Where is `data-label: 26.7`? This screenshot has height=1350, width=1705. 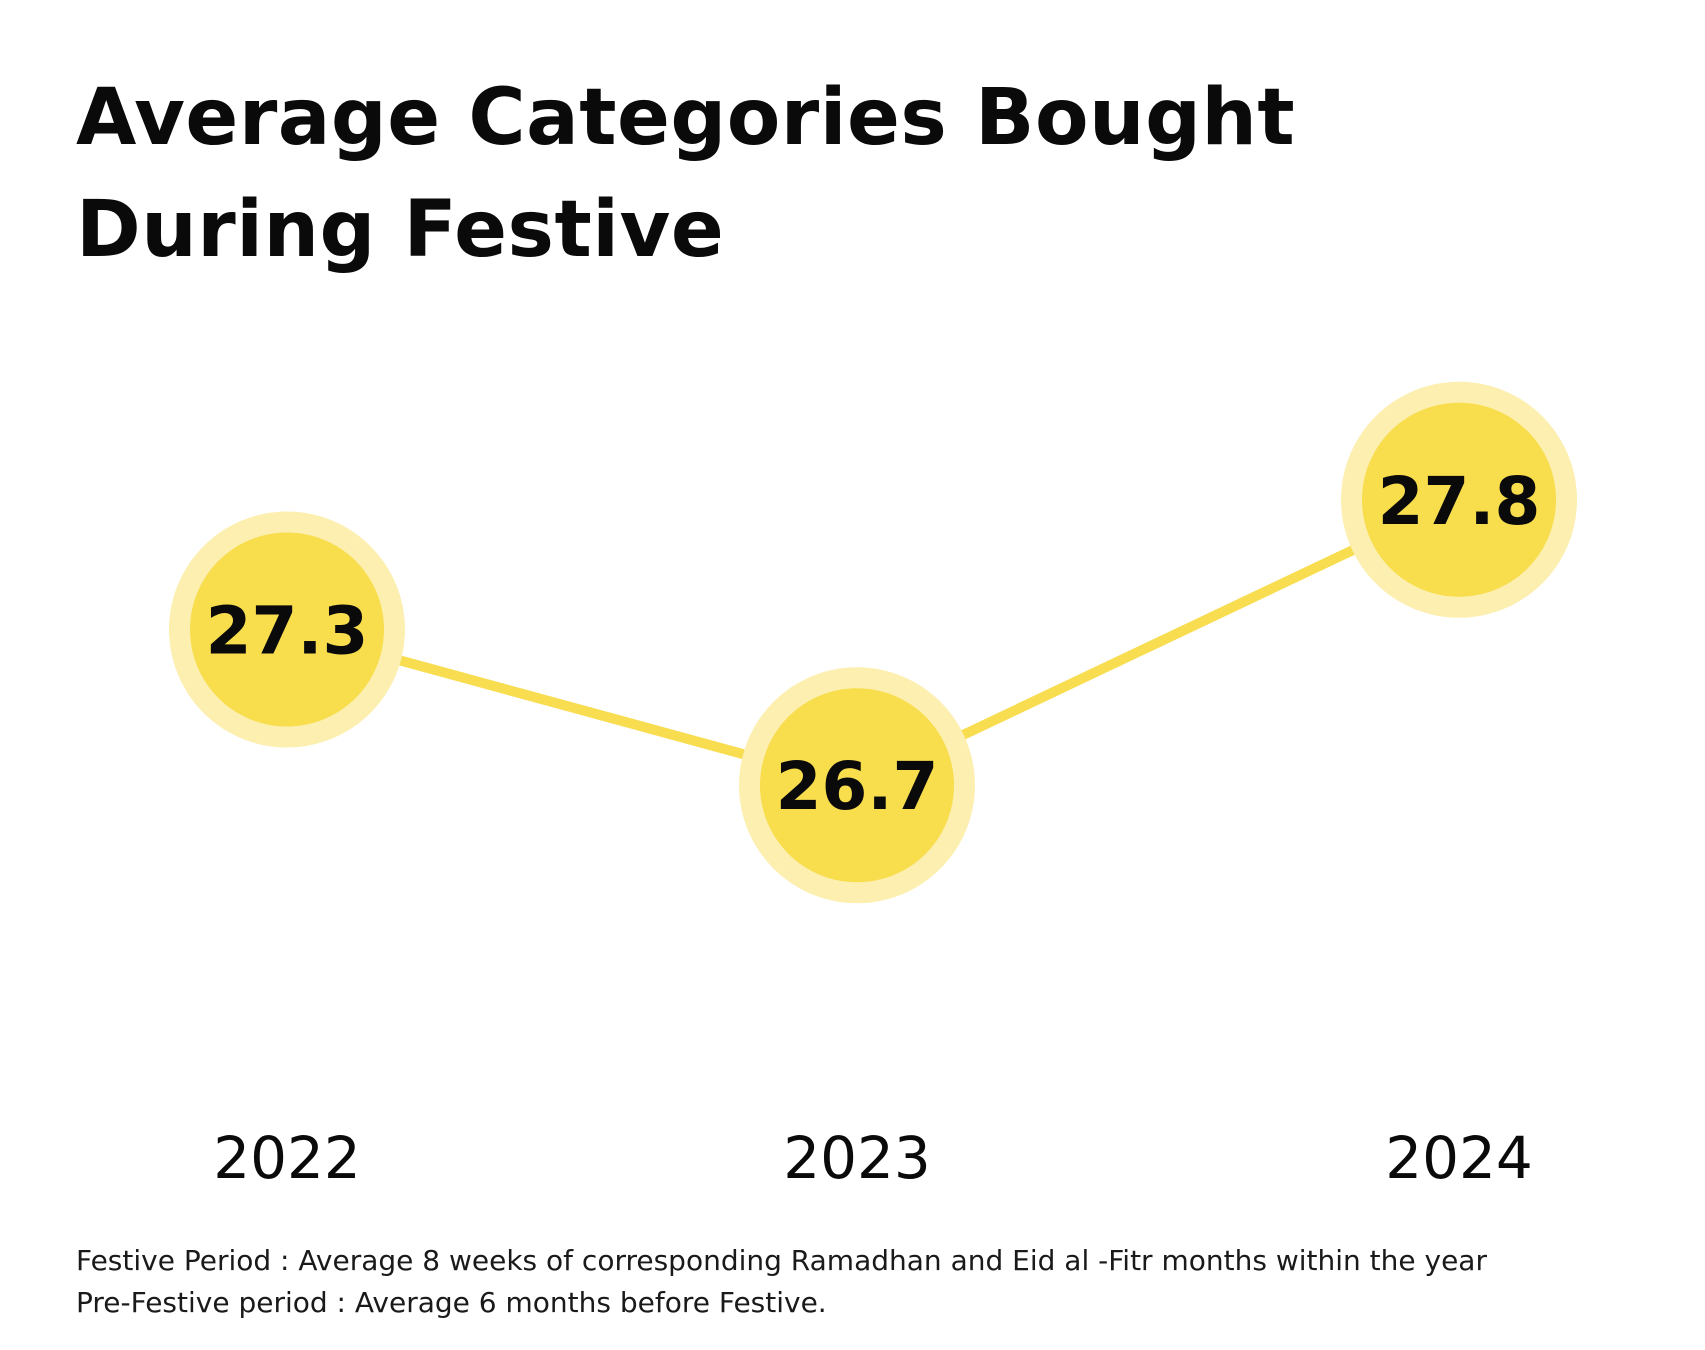
data-label: 26.7 is located at coordinates (857, 786).